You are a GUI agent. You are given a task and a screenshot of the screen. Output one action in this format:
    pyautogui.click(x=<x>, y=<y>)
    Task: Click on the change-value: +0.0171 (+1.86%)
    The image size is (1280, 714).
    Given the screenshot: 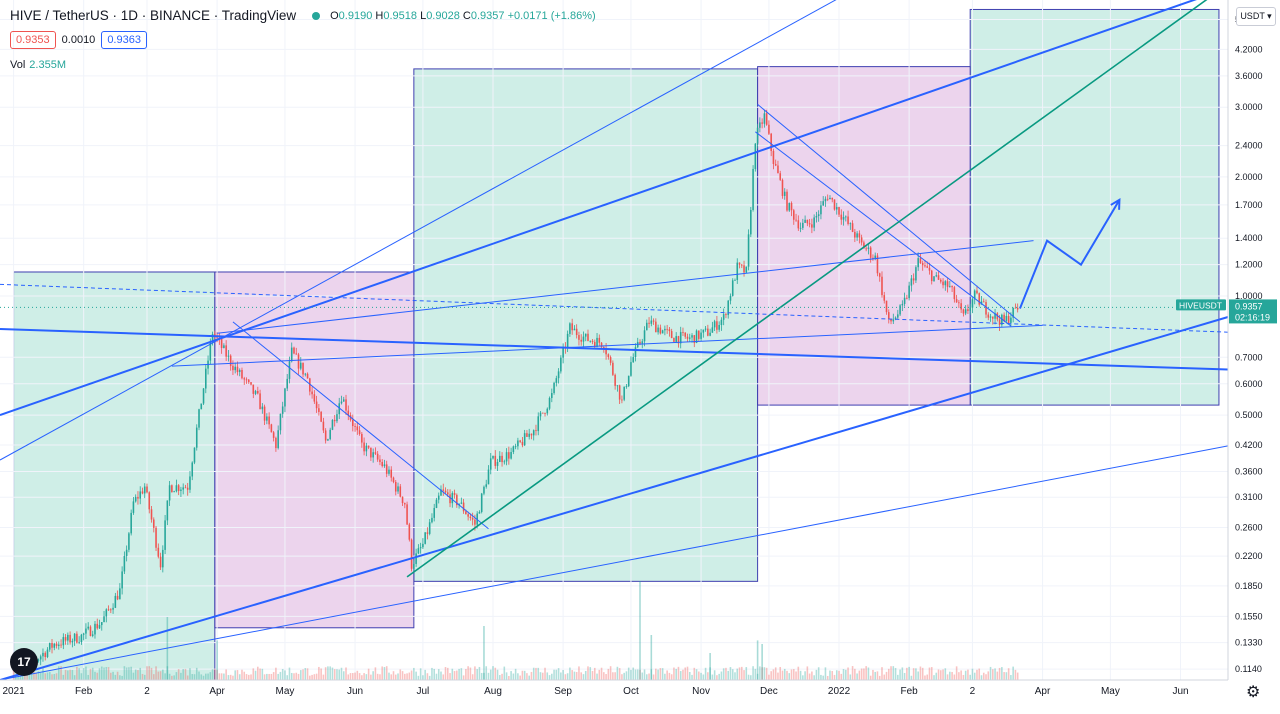 What is the action you would take?
    pyautogui.click(x=551, y=15)
    